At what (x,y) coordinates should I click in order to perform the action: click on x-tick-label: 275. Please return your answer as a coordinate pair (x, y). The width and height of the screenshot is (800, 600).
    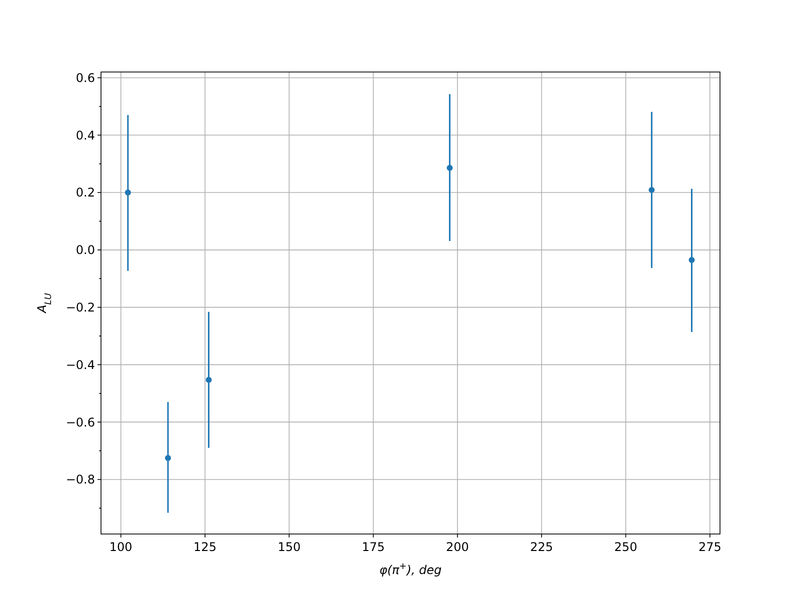
    Looking at the image, I should click on (710, 547).